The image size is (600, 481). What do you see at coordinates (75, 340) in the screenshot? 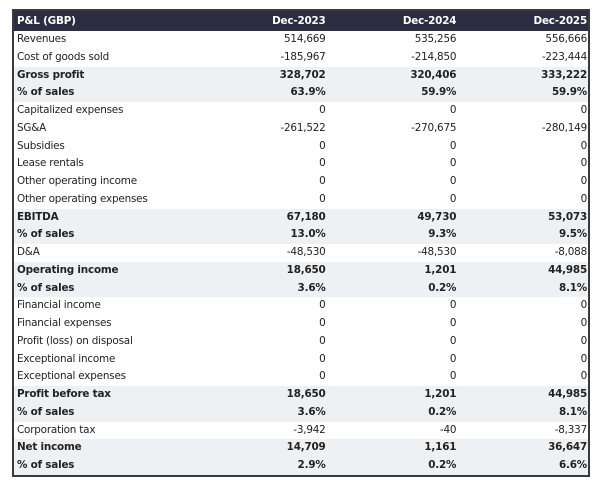
I see `row-label: Profit (loss) on disposal` at bounding box center [75, 340].